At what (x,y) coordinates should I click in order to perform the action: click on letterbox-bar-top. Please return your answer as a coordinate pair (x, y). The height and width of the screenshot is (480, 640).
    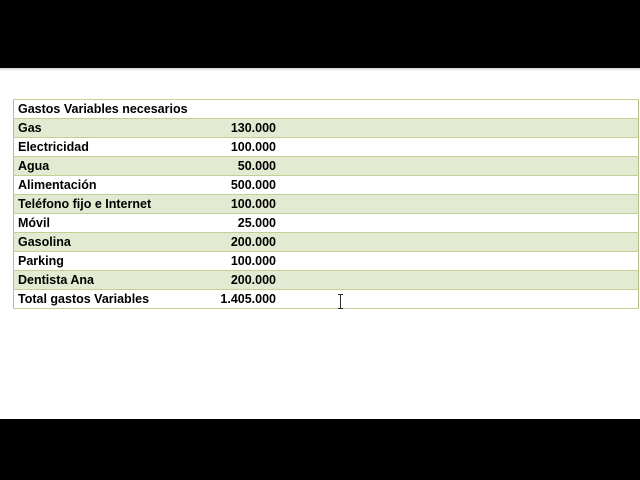
    Looking at the image, I should click on (320, 34).